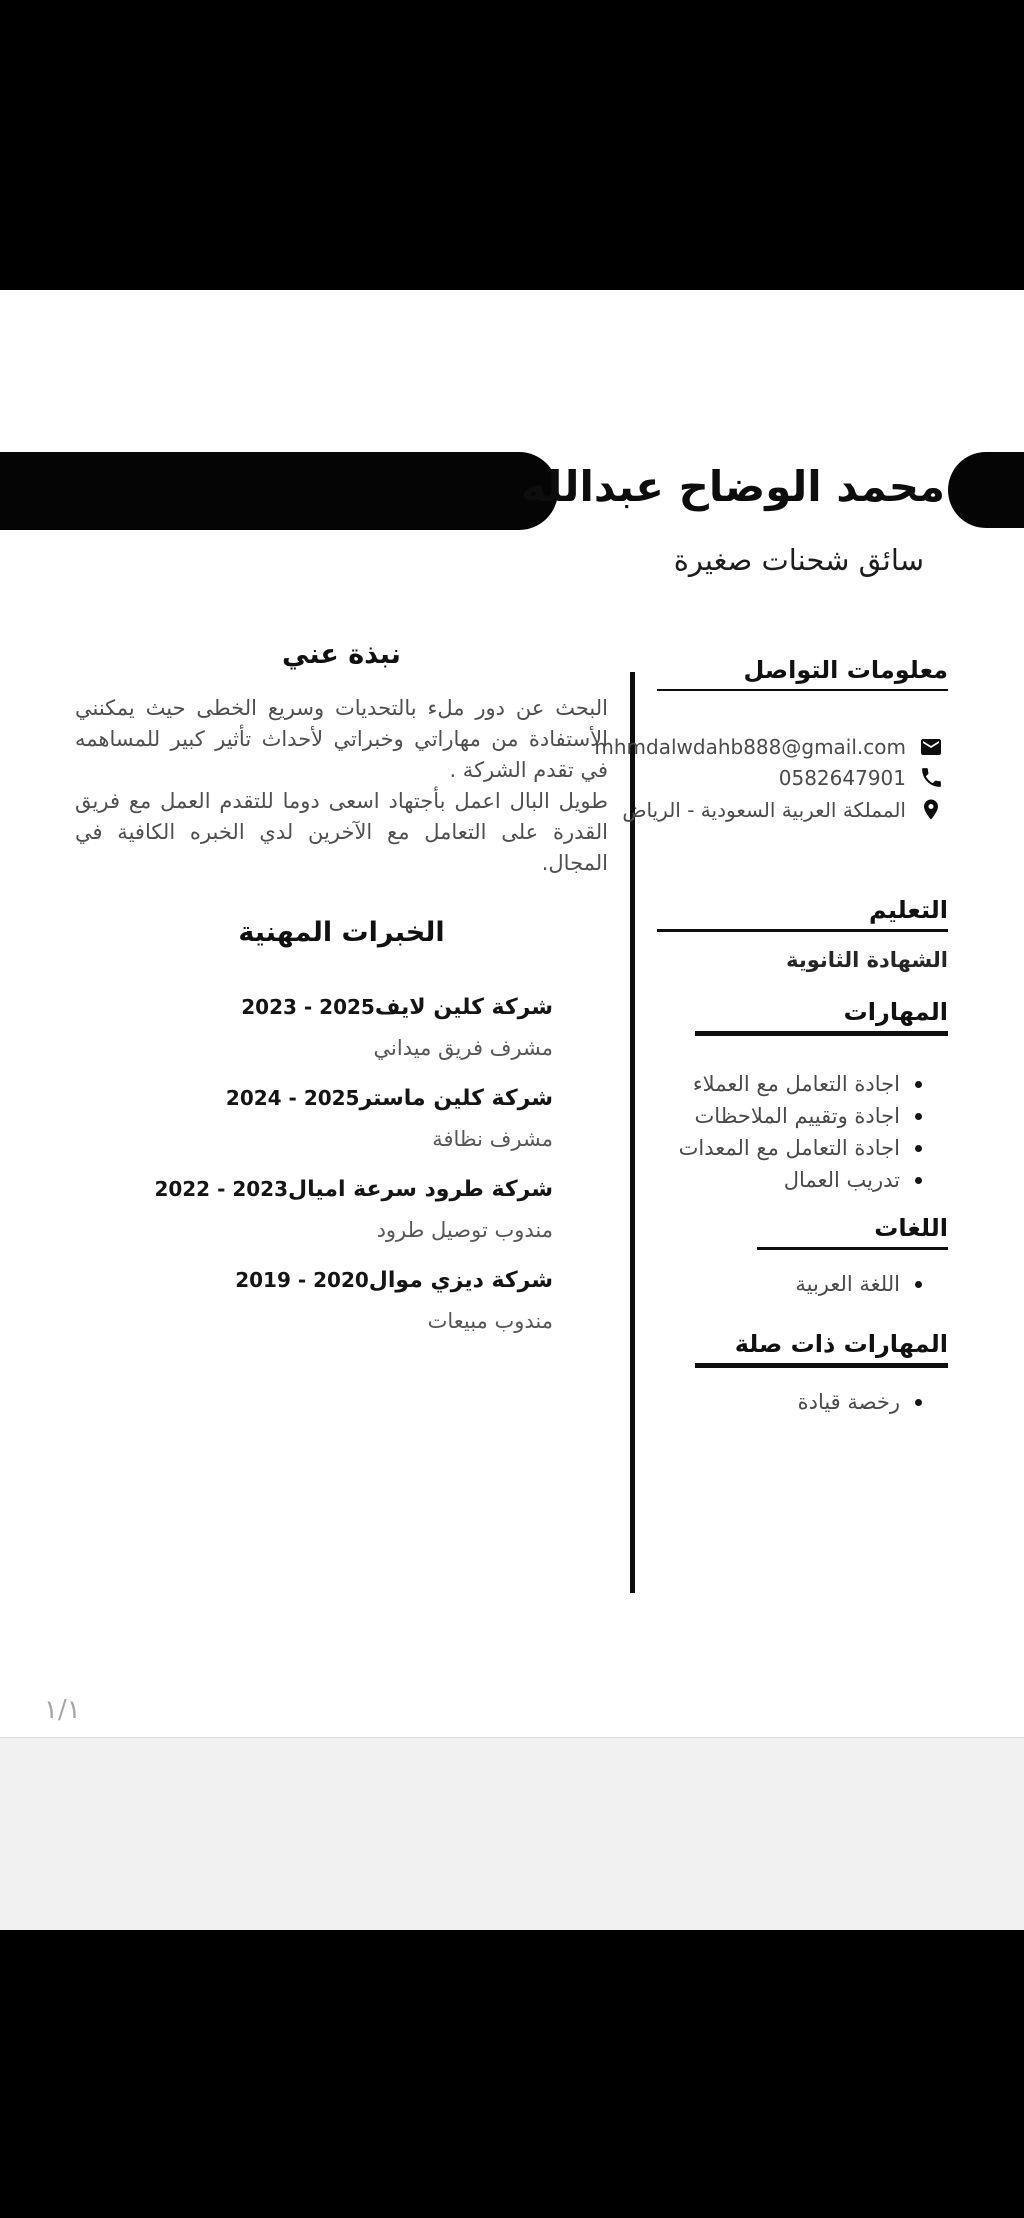 The width and height of the screenshot is (1024, 2218). Describe the element at coordinates (841, 1344) in the screenshot. I see `related-skills-heading: المهارات ذات صلة` at that location.